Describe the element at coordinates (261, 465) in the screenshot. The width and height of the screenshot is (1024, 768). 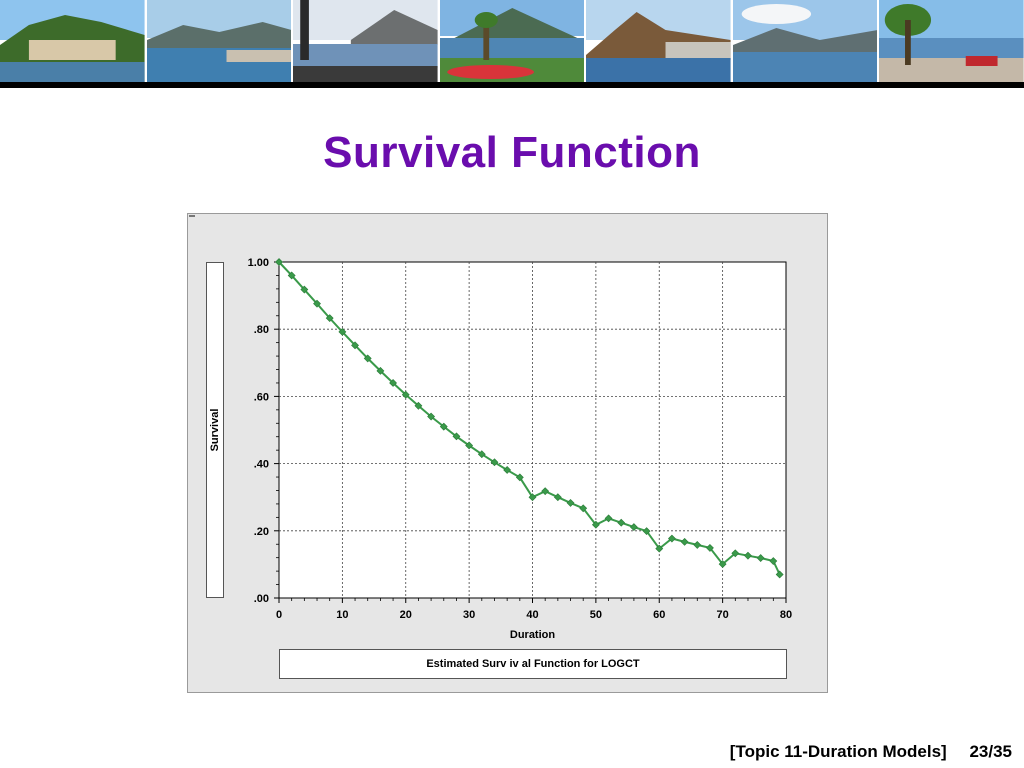
I see `y-tick-label: .40` at that location.